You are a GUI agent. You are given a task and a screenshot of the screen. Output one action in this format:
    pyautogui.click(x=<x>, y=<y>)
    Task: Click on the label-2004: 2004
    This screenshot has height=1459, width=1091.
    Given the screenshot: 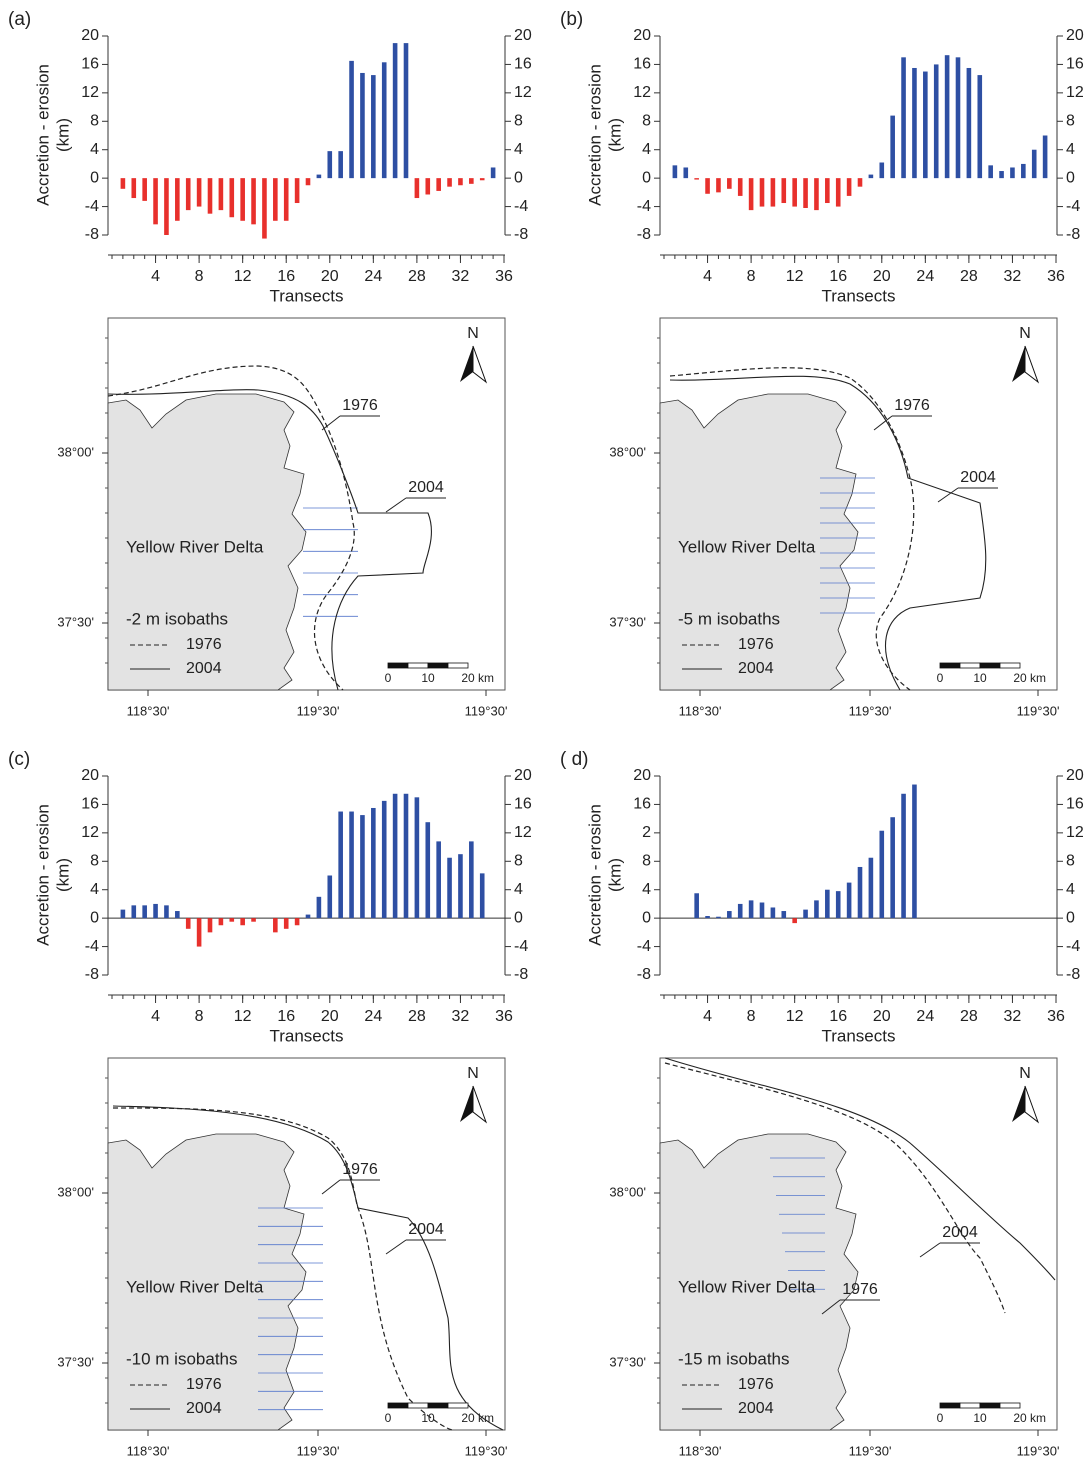 What is the action you would take?
    pyautogui.click(x=426, y=487)
    